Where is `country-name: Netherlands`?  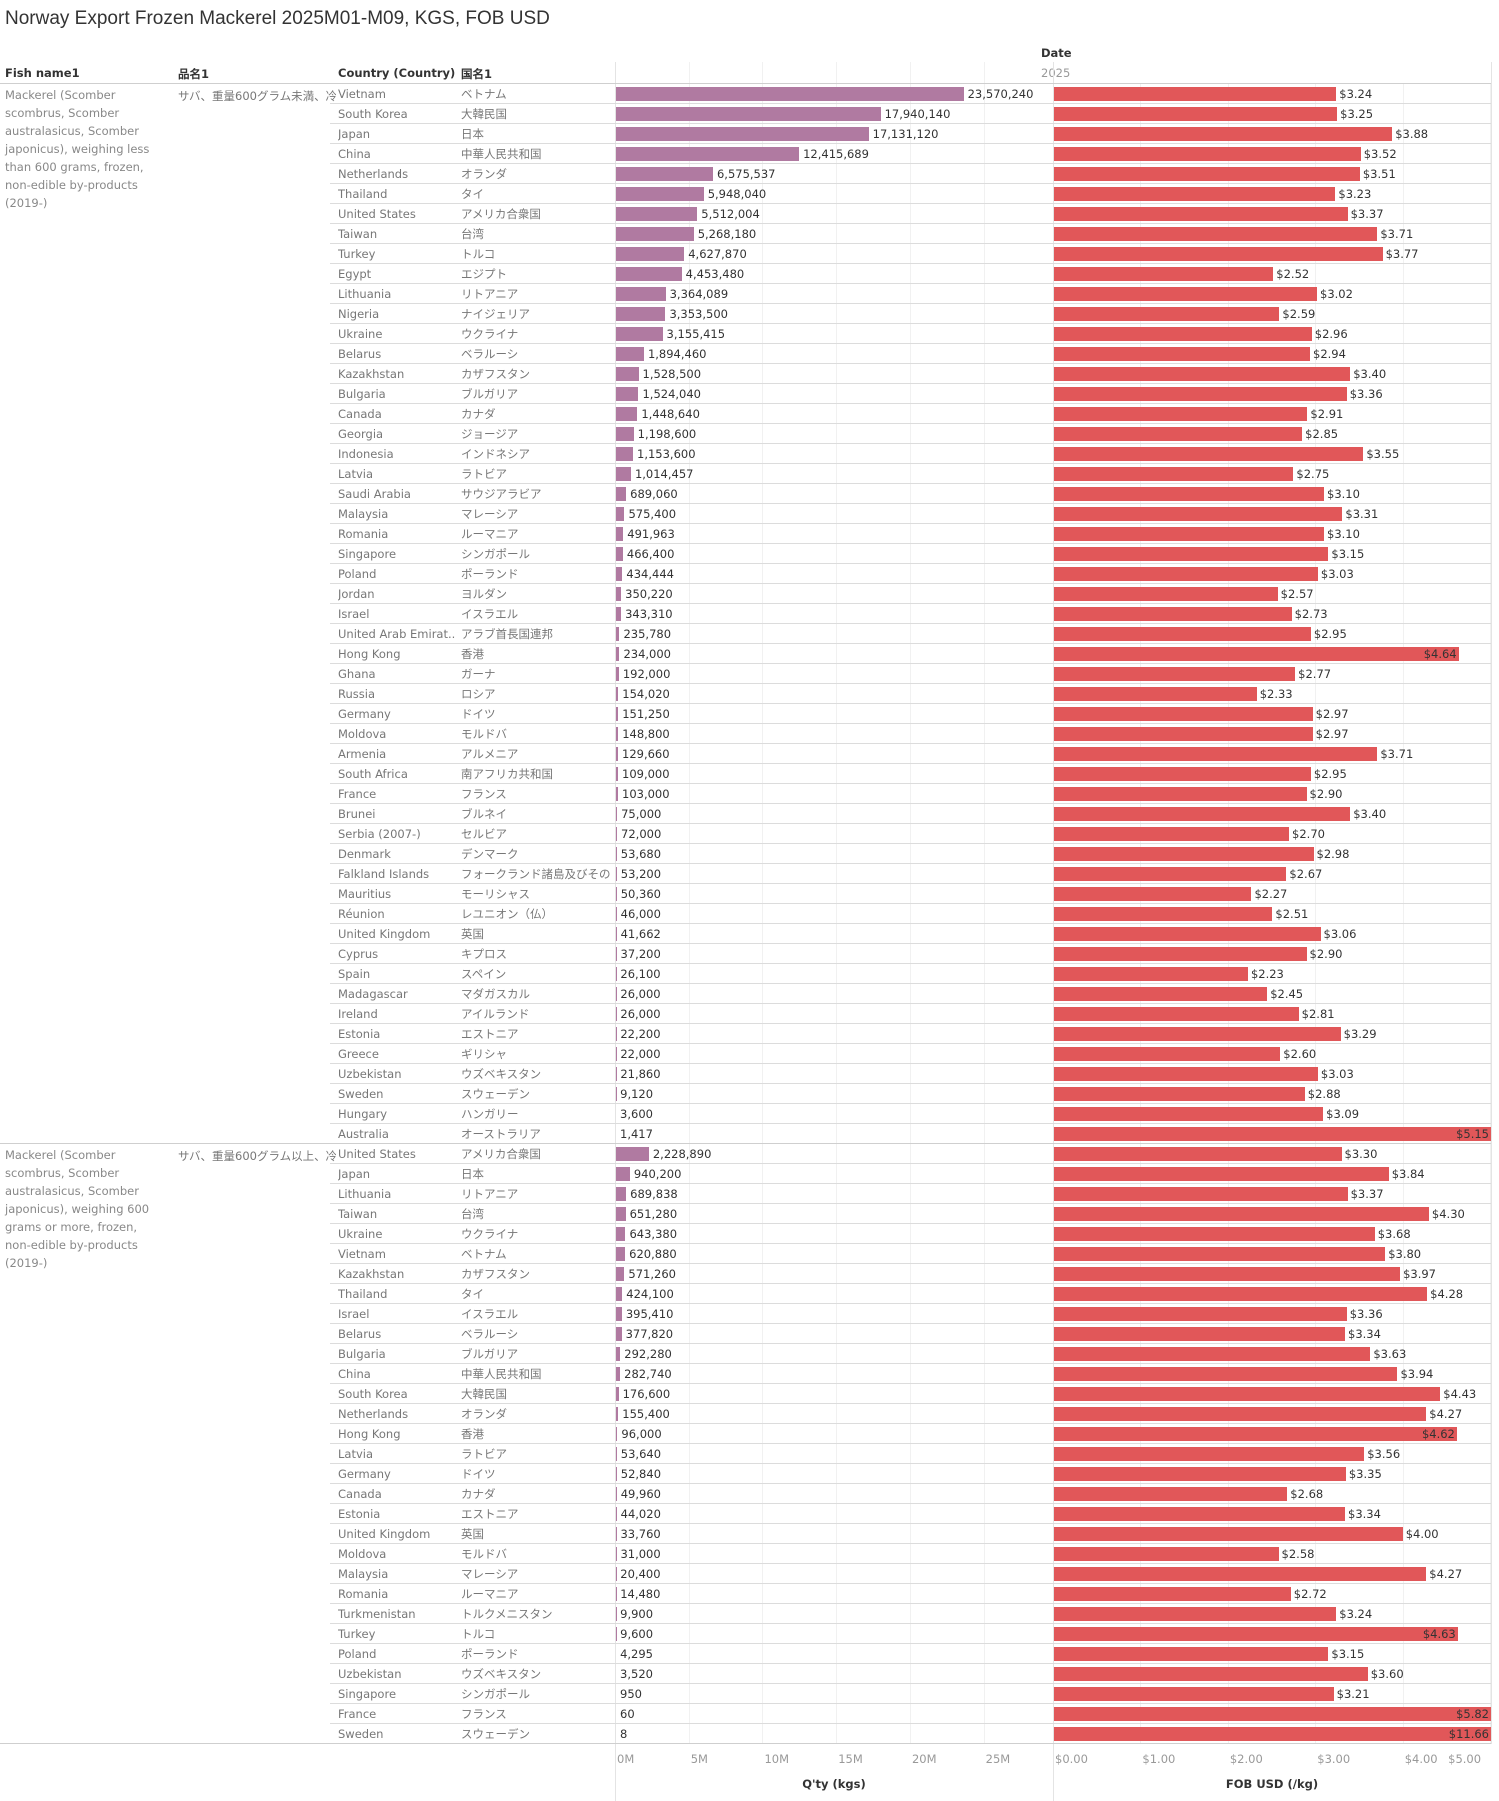 country-name: Netherlands is located at coordinates (373, 1414).